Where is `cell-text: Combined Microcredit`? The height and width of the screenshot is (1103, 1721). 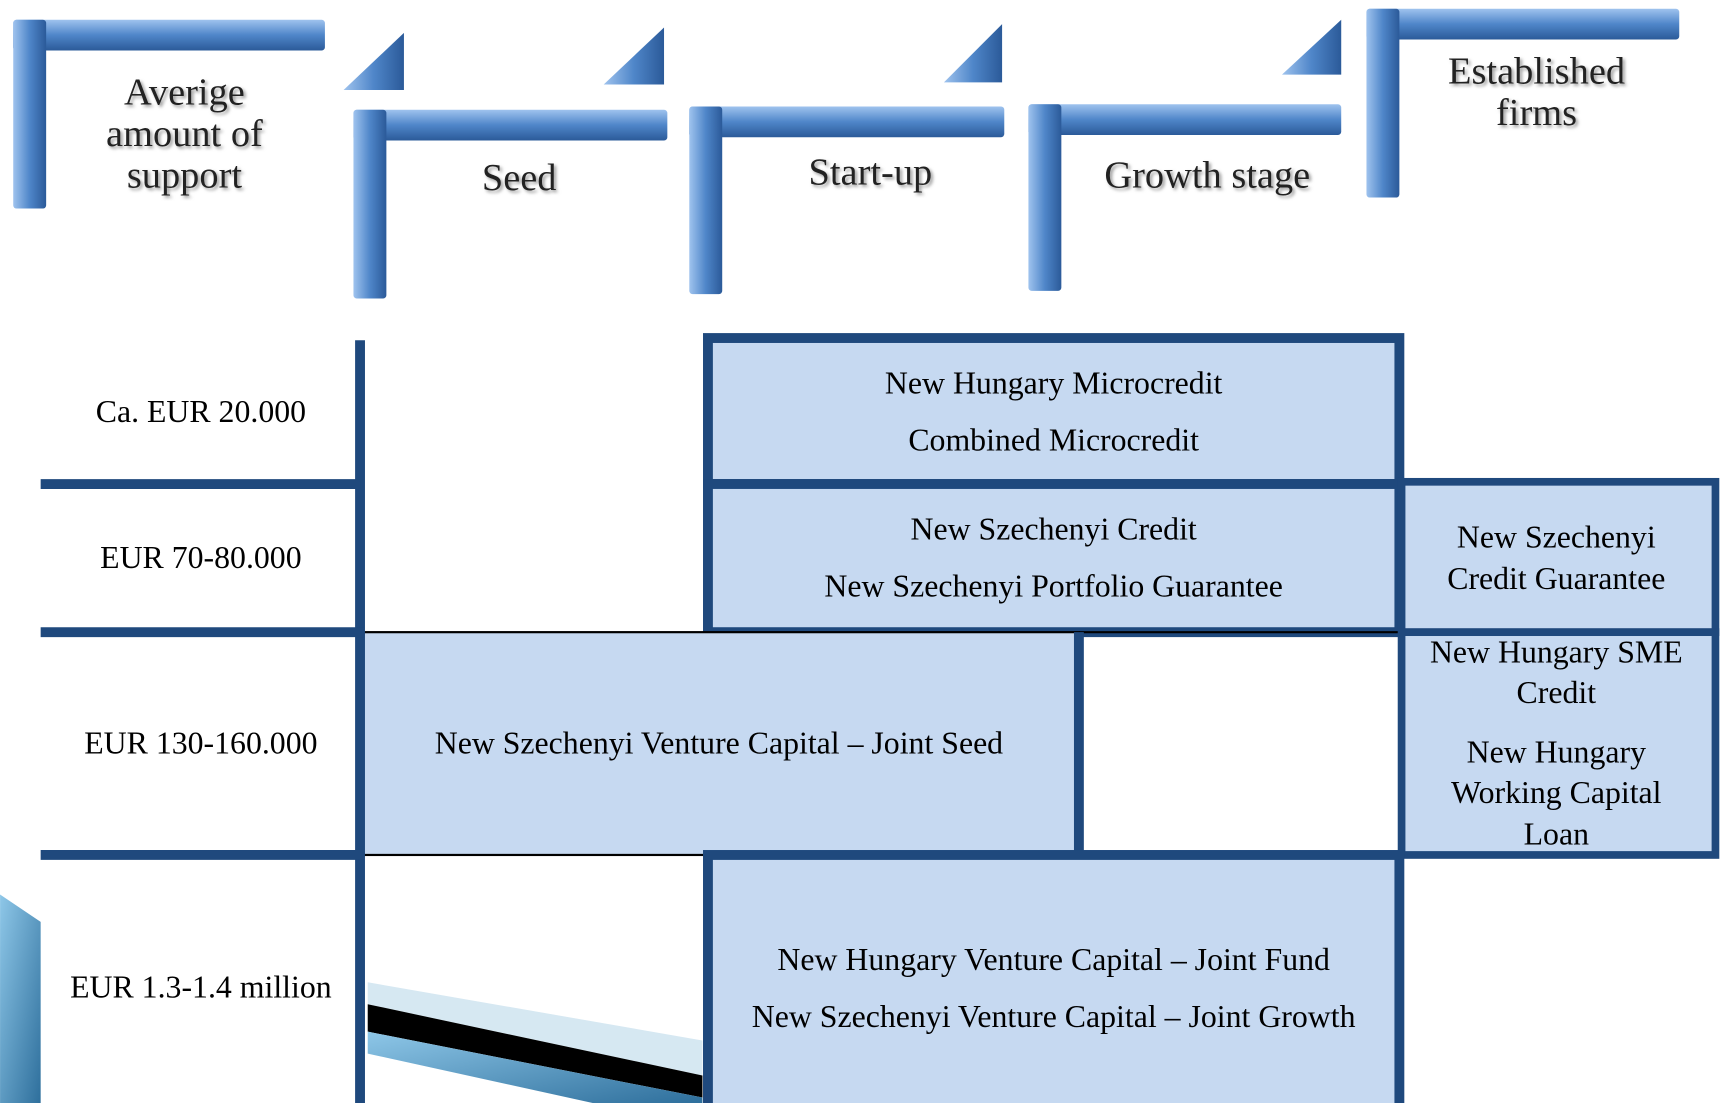
cell-text: Combined Microcredit is located at coordinates (1053, 440).